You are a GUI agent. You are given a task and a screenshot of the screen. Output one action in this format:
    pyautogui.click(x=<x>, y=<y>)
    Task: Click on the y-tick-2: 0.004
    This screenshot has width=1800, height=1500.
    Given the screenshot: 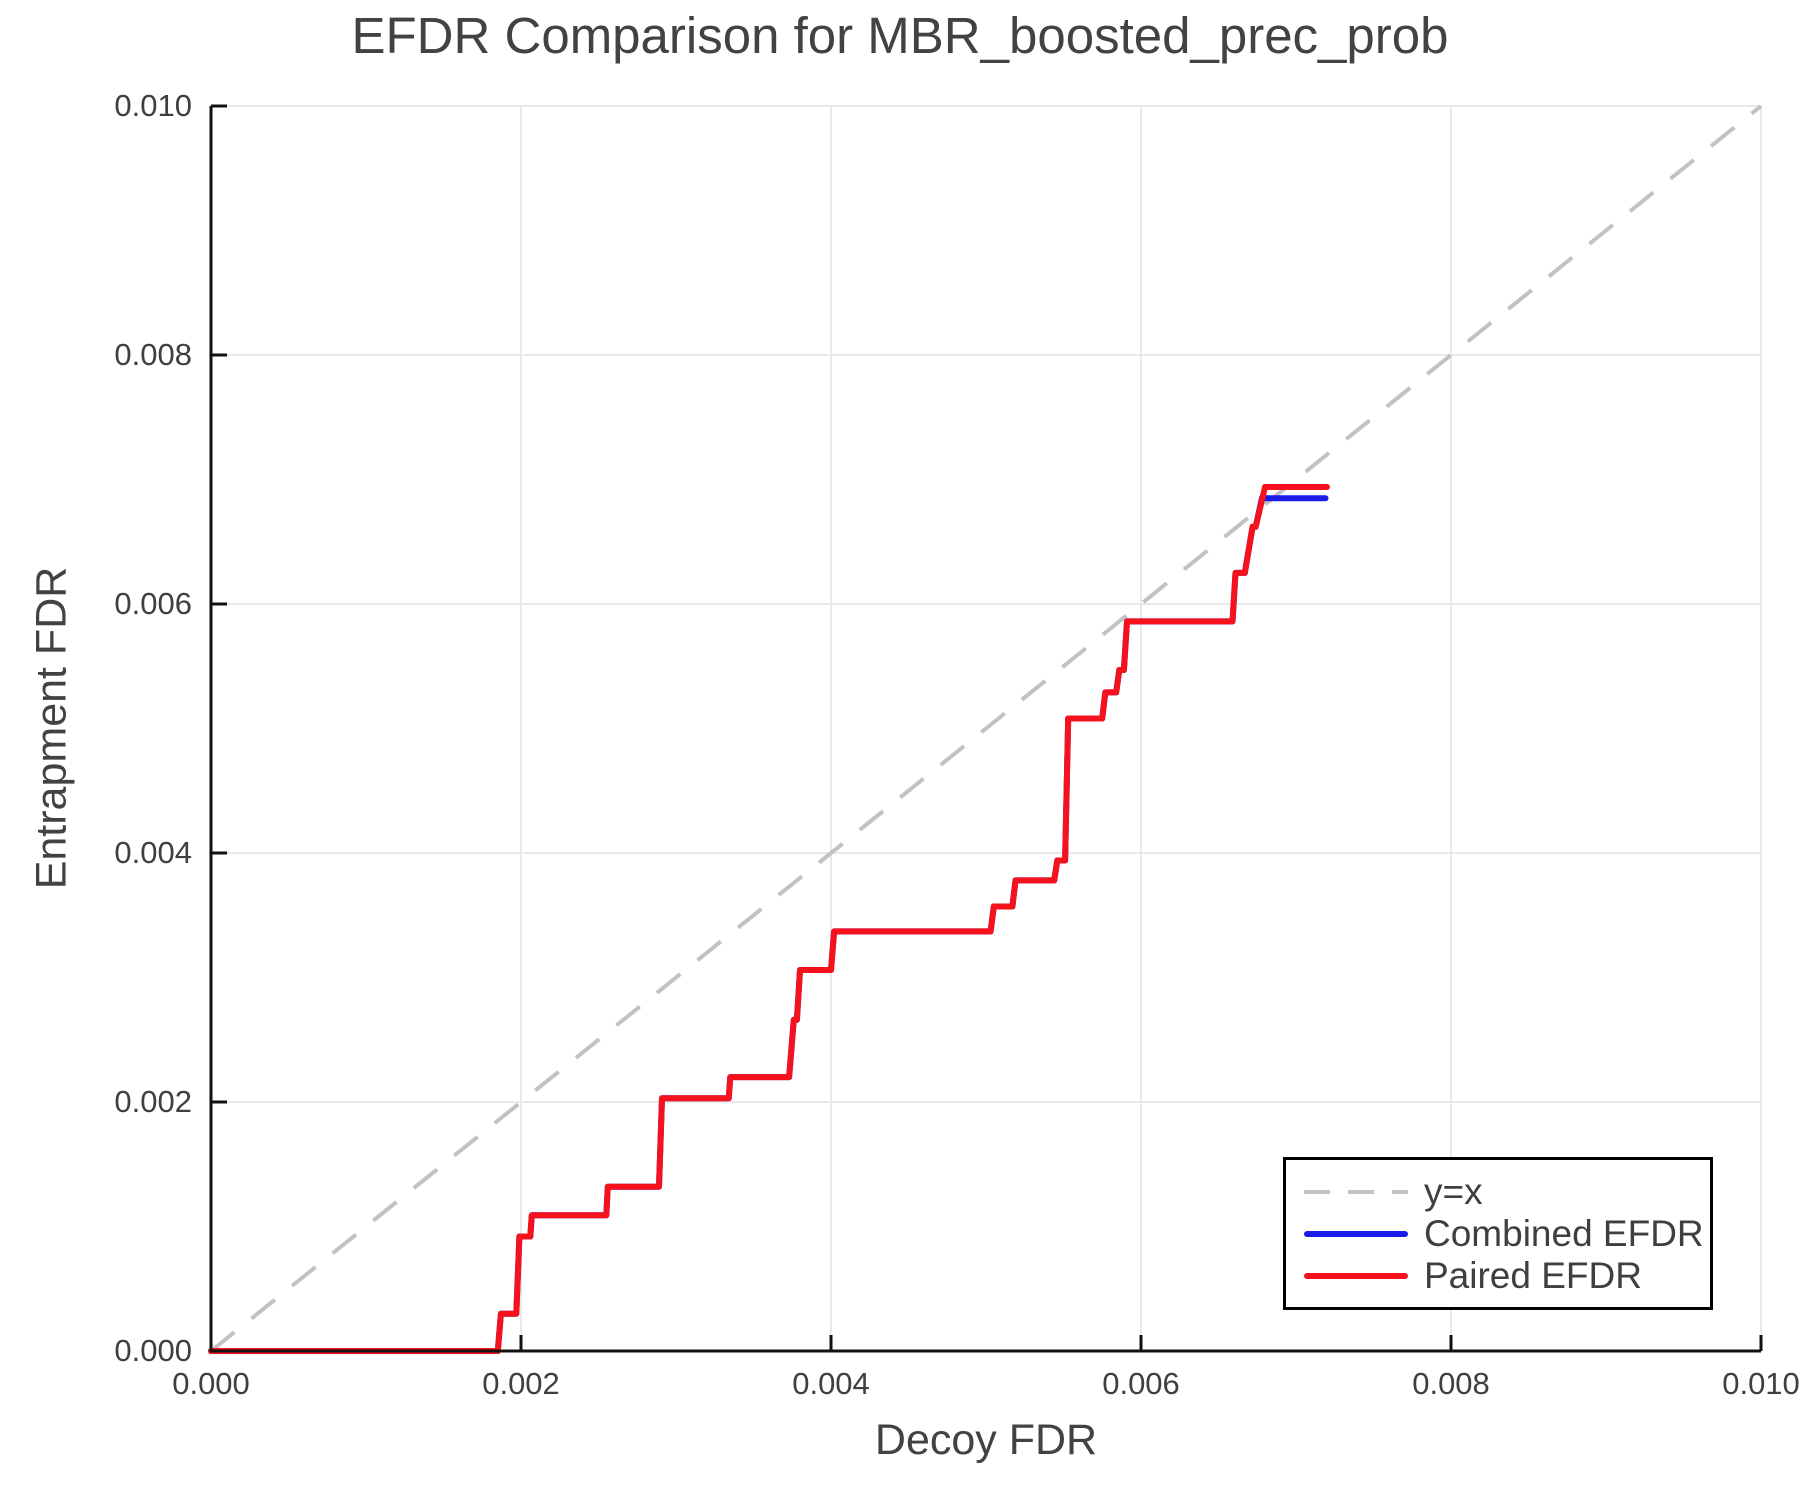 What is the action you would take?
    pyautogui.click(x=153, y=852)
    